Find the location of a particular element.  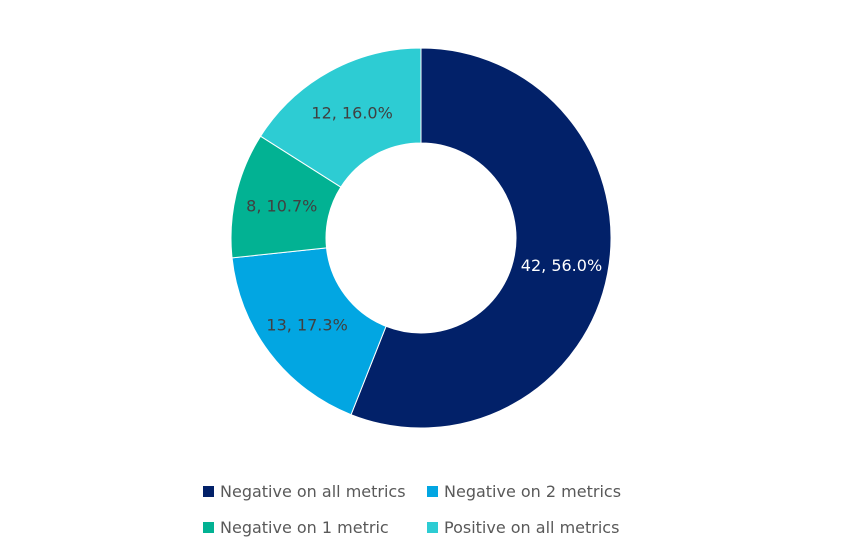

legend-item-negative-all: Negative on all metrics is located at coordinates (304, 491).